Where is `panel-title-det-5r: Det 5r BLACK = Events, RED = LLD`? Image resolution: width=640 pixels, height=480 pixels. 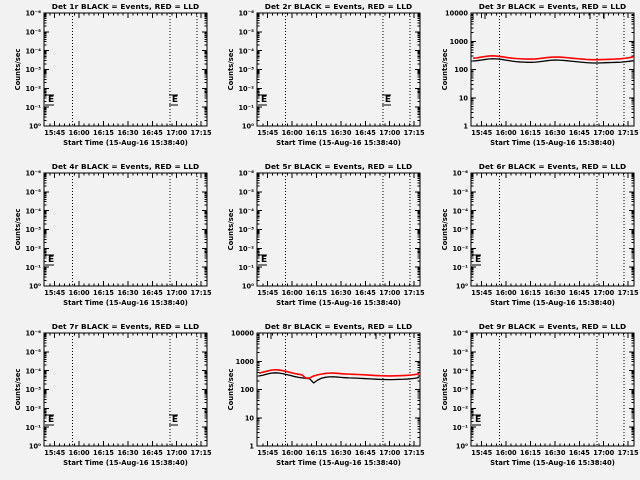
panel-title-det-5r: Det 5r BLACK = Events, RED = LLD is located at coordinates (339, 166).